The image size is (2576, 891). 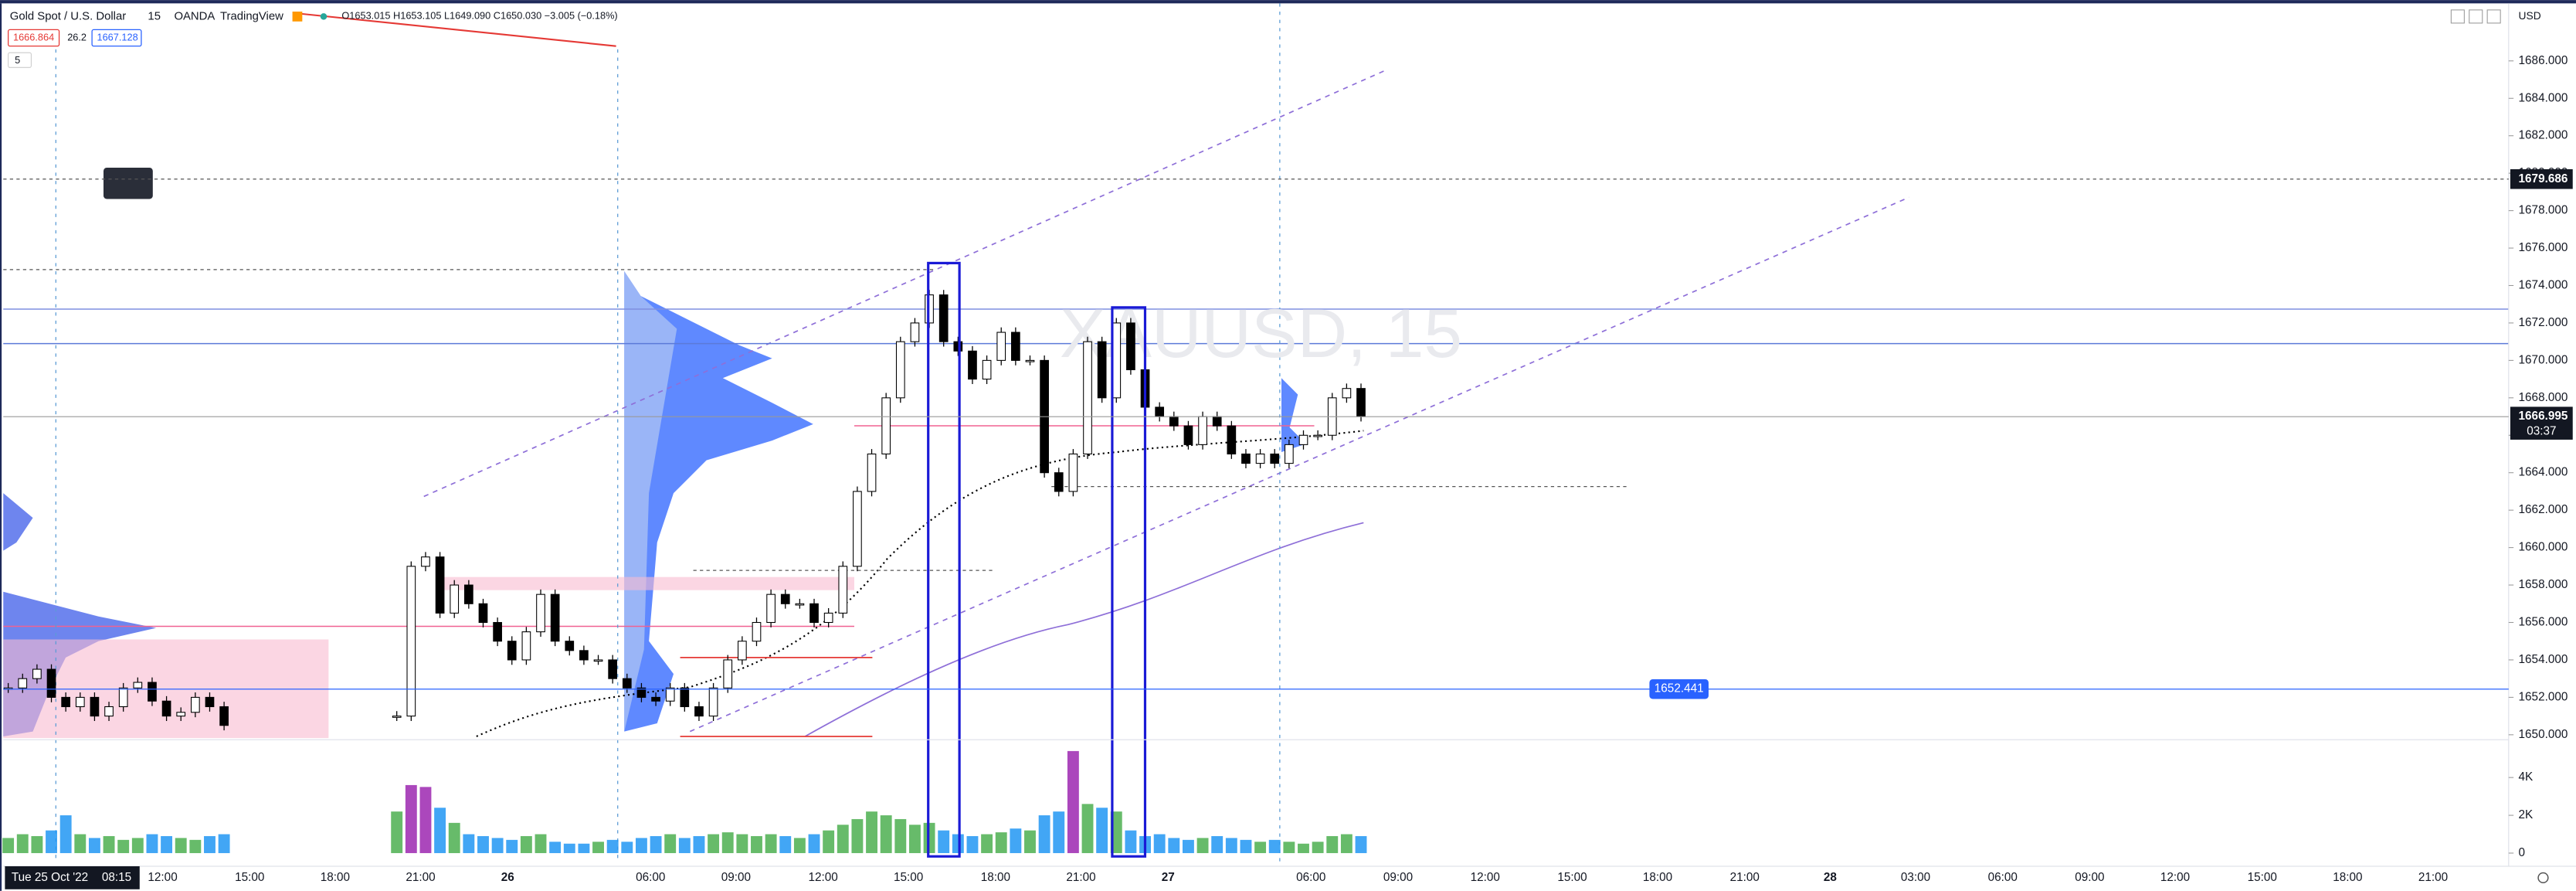 I want to click on price-tick-label: 1654.000, so click(x=2543, y=659).